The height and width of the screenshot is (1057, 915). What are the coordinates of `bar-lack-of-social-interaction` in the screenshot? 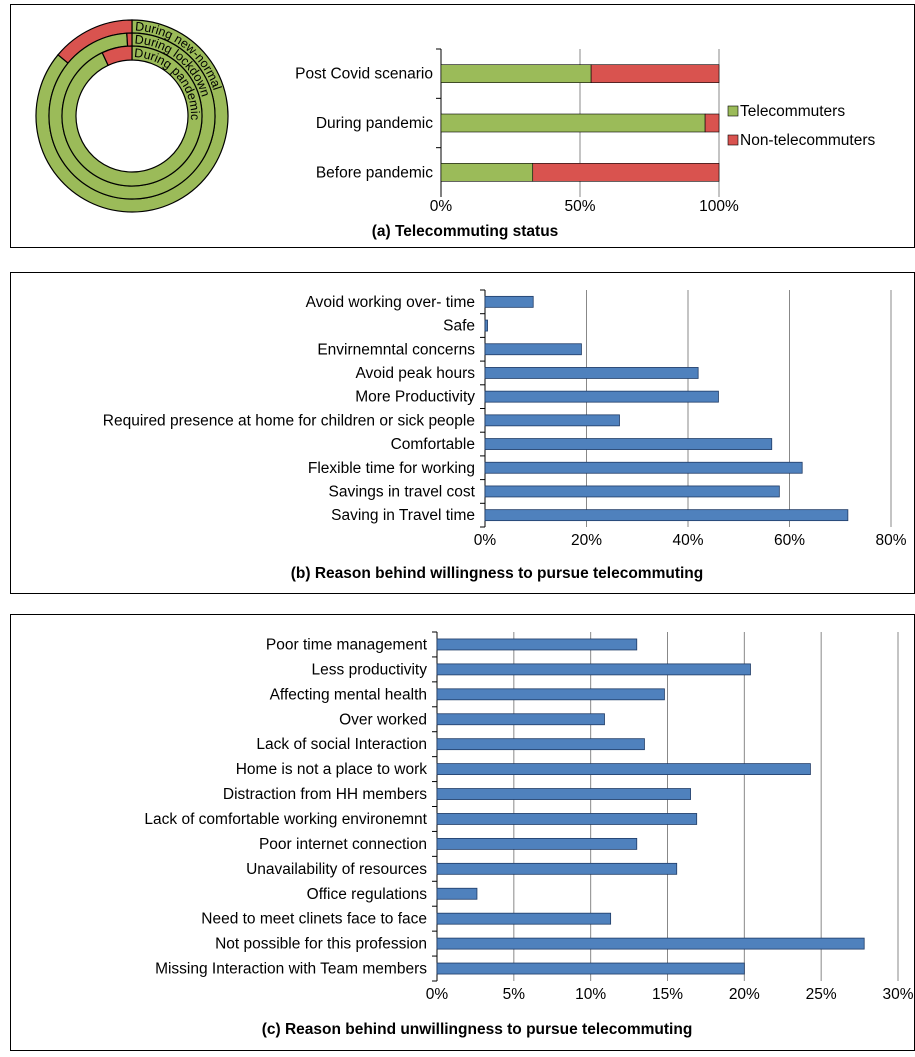 It's located at (540, 744).